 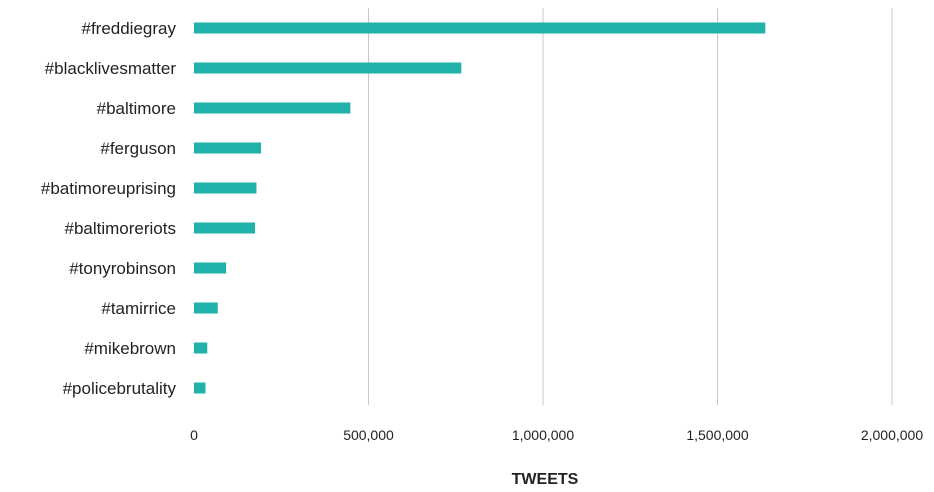 What do you see at coordinates (138, 308) in the screenshot?
I see `category-label: #tamirrice` at bounding box center [138, 308].